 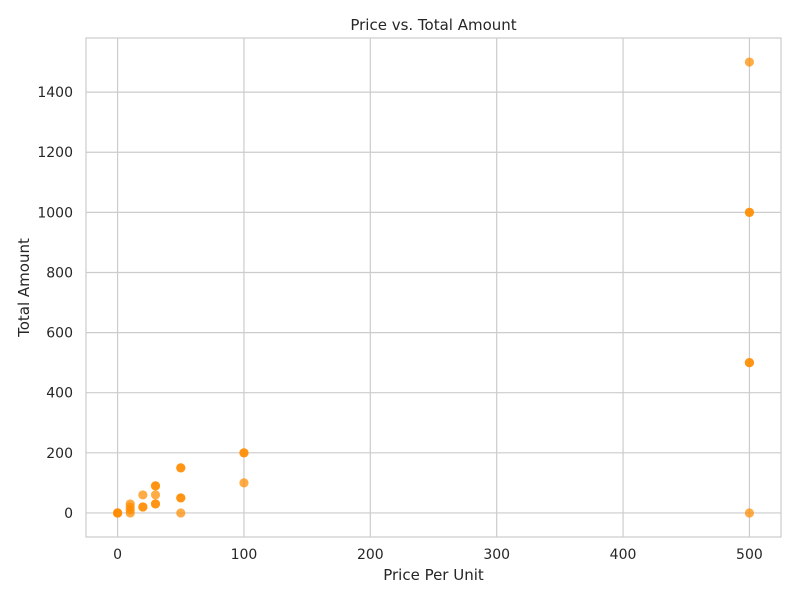 I want to click on y-tick-label: 0, so click(x=68, y=514).